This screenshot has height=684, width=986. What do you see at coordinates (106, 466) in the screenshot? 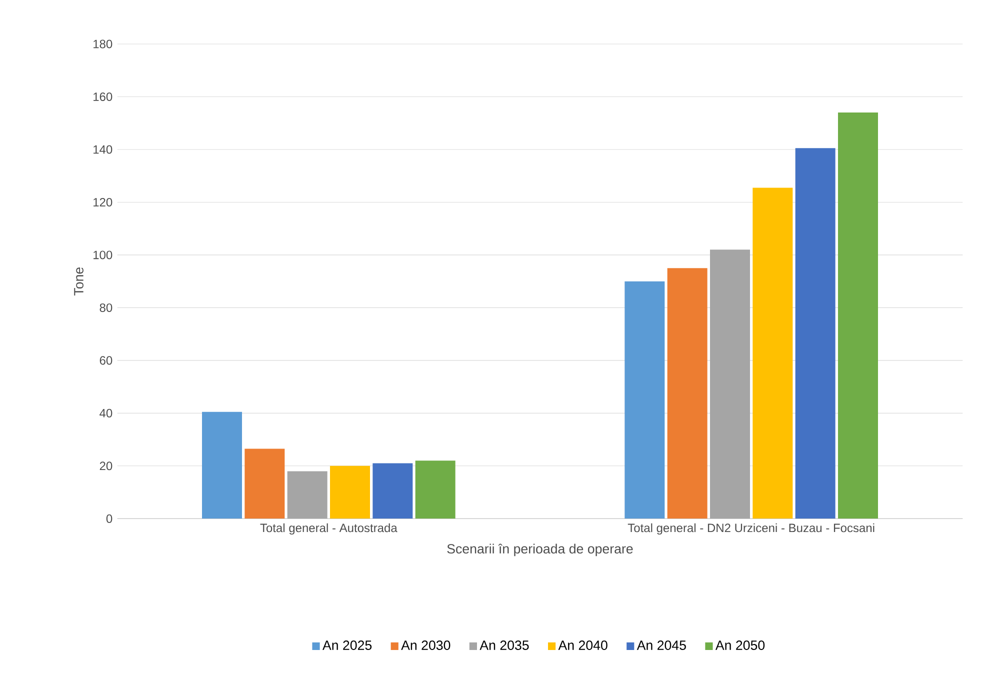
I see `y-tick-label: 20` at bounding box center [106, 466].